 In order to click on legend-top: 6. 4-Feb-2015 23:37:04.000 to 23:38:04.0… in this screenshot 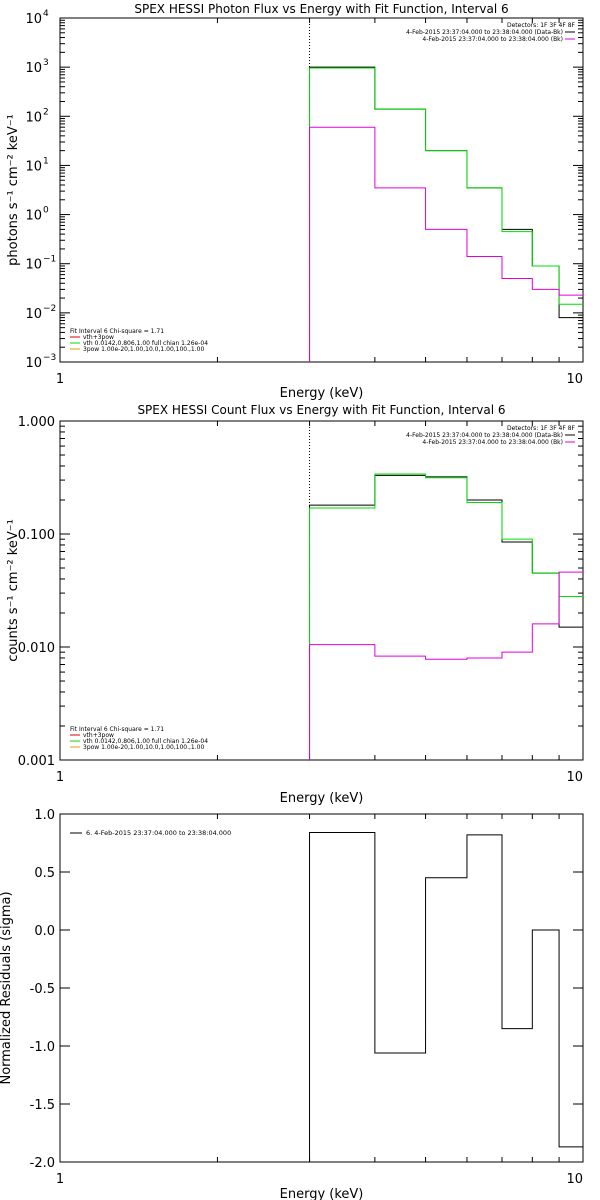, I will do `click(150, 833)`.